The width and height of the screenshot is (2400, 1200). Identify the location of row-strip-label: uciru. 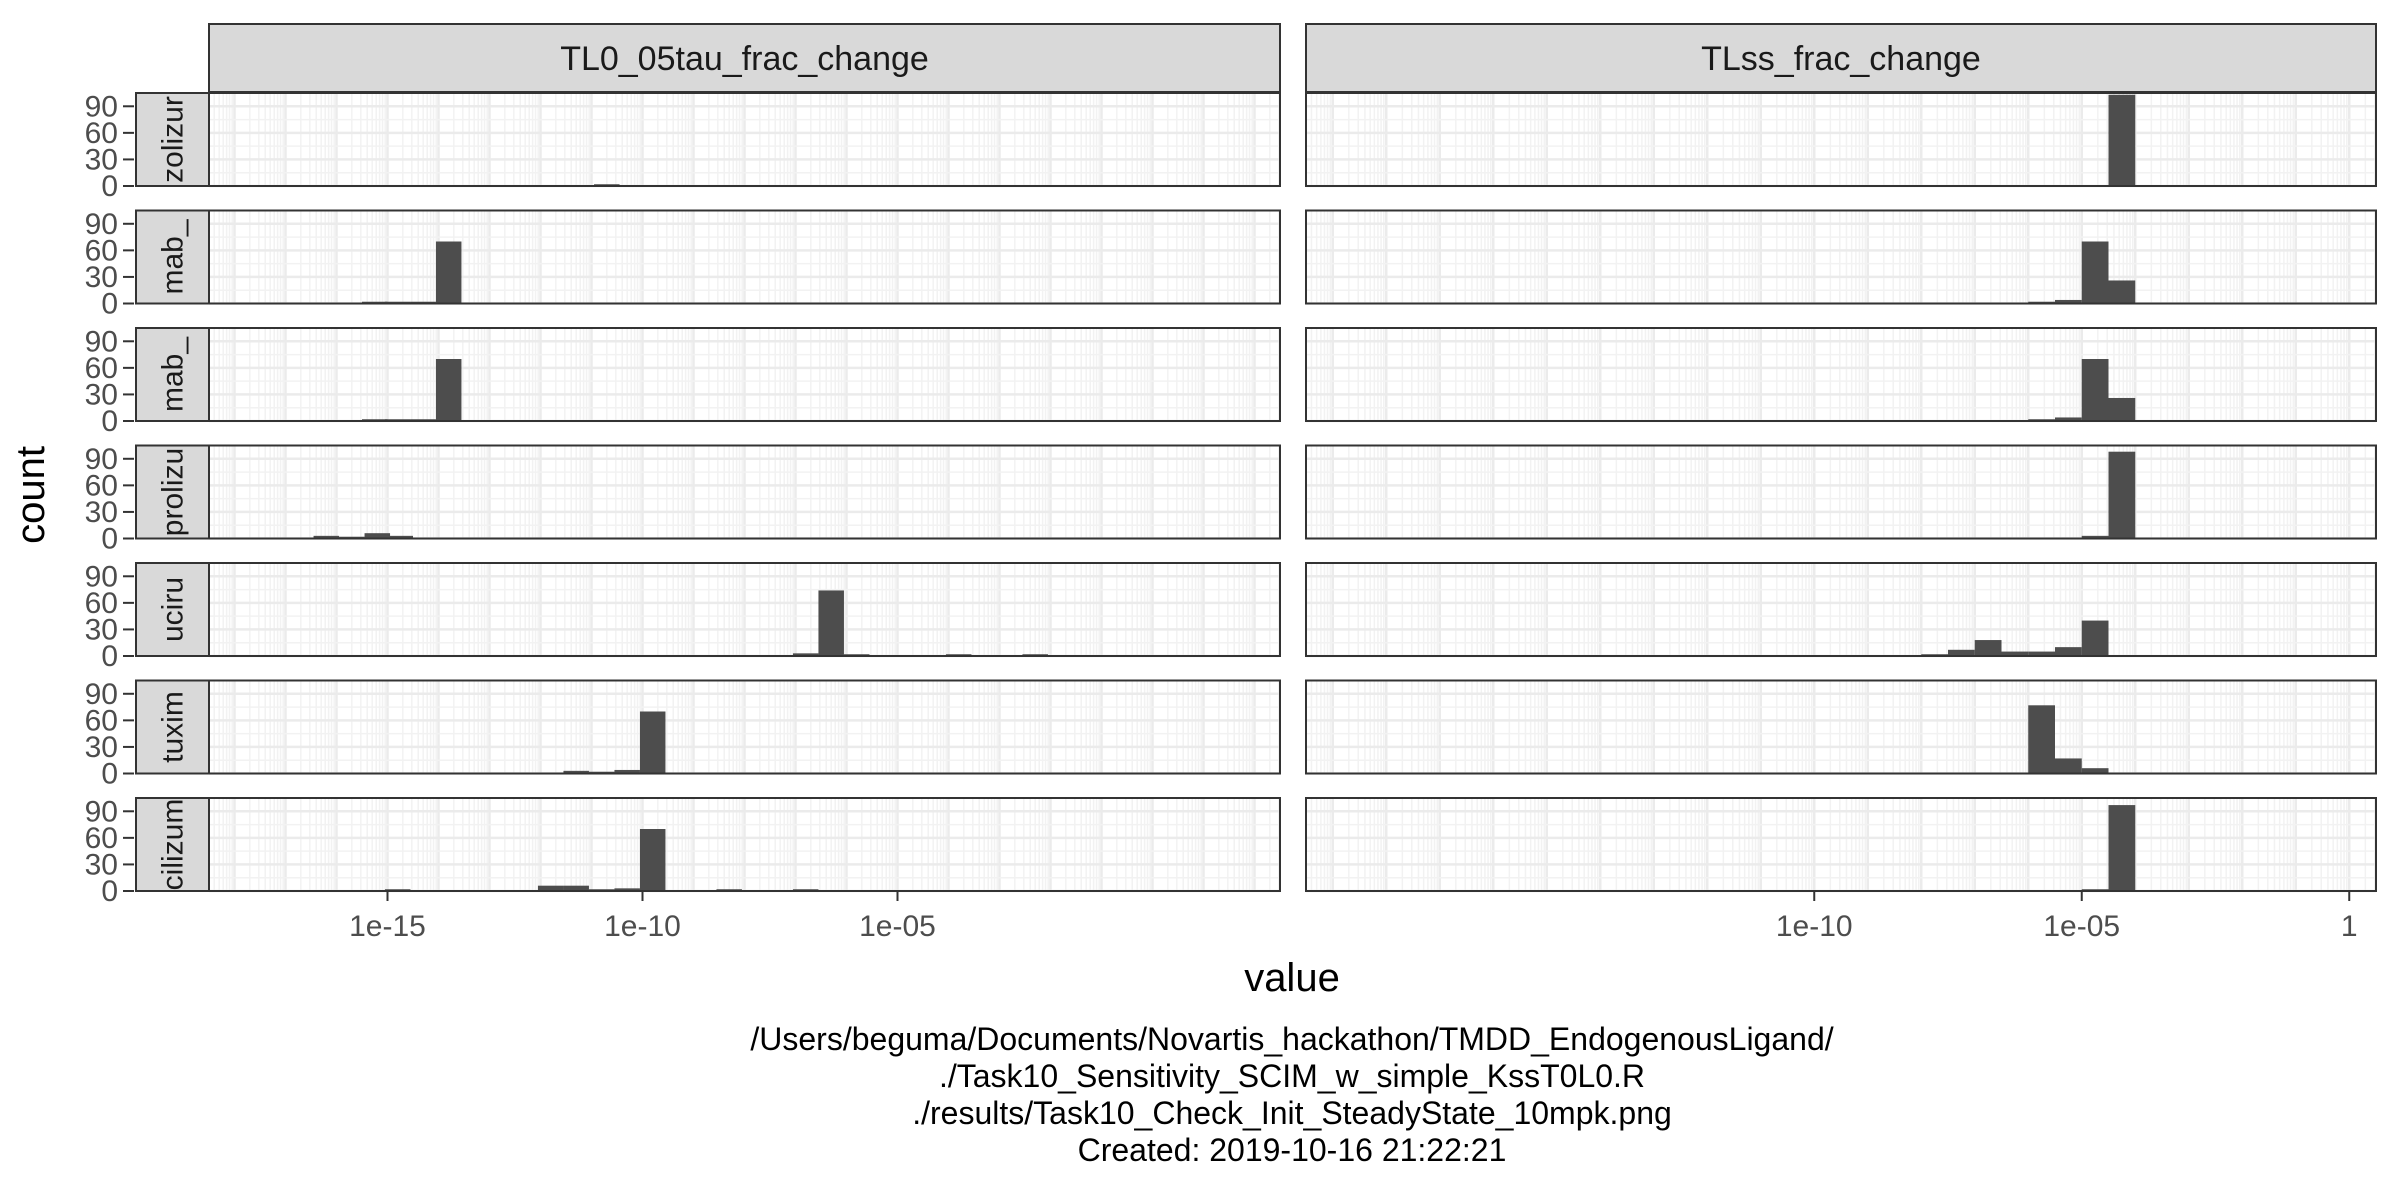
(173, 609).